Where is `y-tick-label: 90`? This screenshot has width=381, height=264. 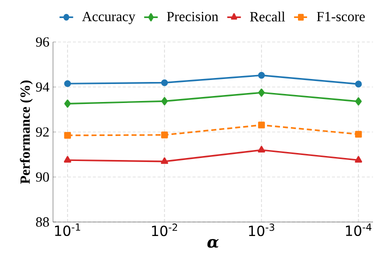
y-tick-label: 90 is located at coordinates (42, 177).